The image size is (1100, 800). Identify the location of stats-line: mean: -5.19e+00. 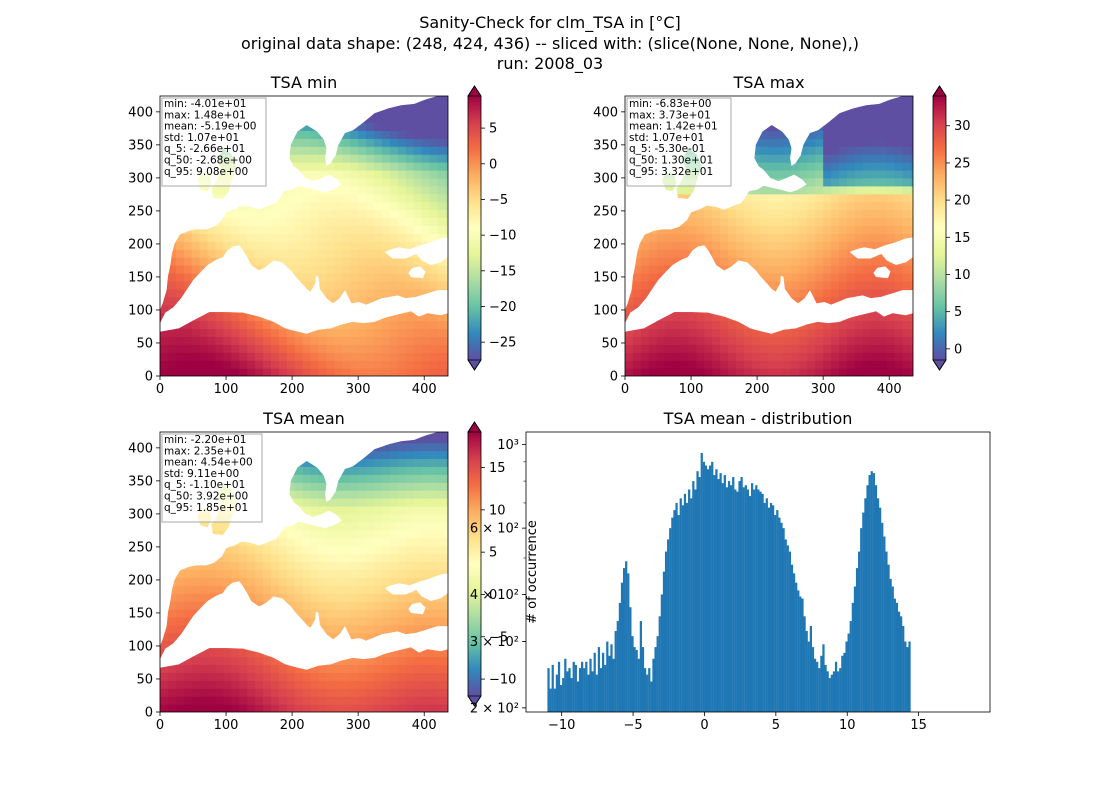
(210, 127).